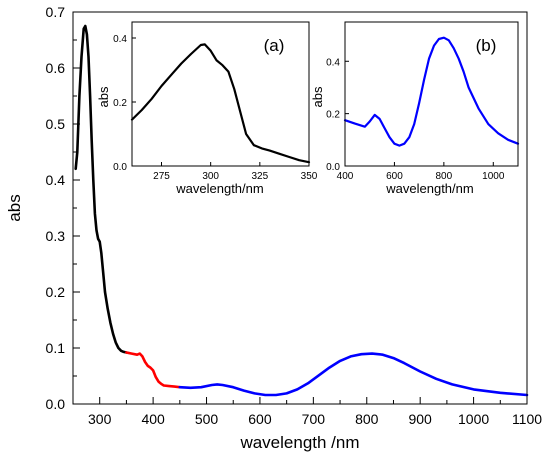 This screenshot has height=472, width=550. Describe the element at coordinates (56, 180) in the screenshot. I see `main-y-tick-label: 0.4` at that location.